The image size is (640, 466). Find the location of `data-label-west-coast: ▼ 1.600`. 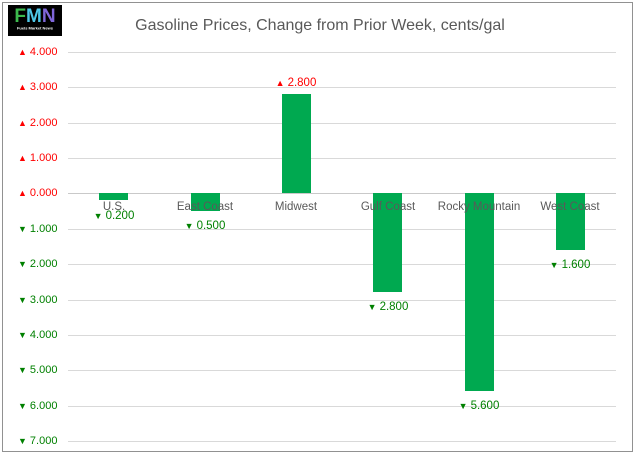

data-label-west-coast: ▼ 1.600 is located at coordinates (570, 265).